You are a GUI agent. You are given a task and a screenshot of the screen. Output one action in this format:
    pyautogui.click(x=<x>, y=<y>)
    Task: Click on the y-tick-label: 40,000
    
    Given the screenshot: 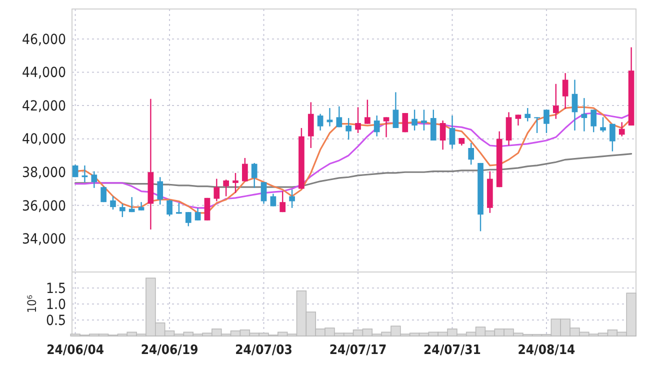 What is the action you would take?
    pyautogui.click(x=44, y=140)
    